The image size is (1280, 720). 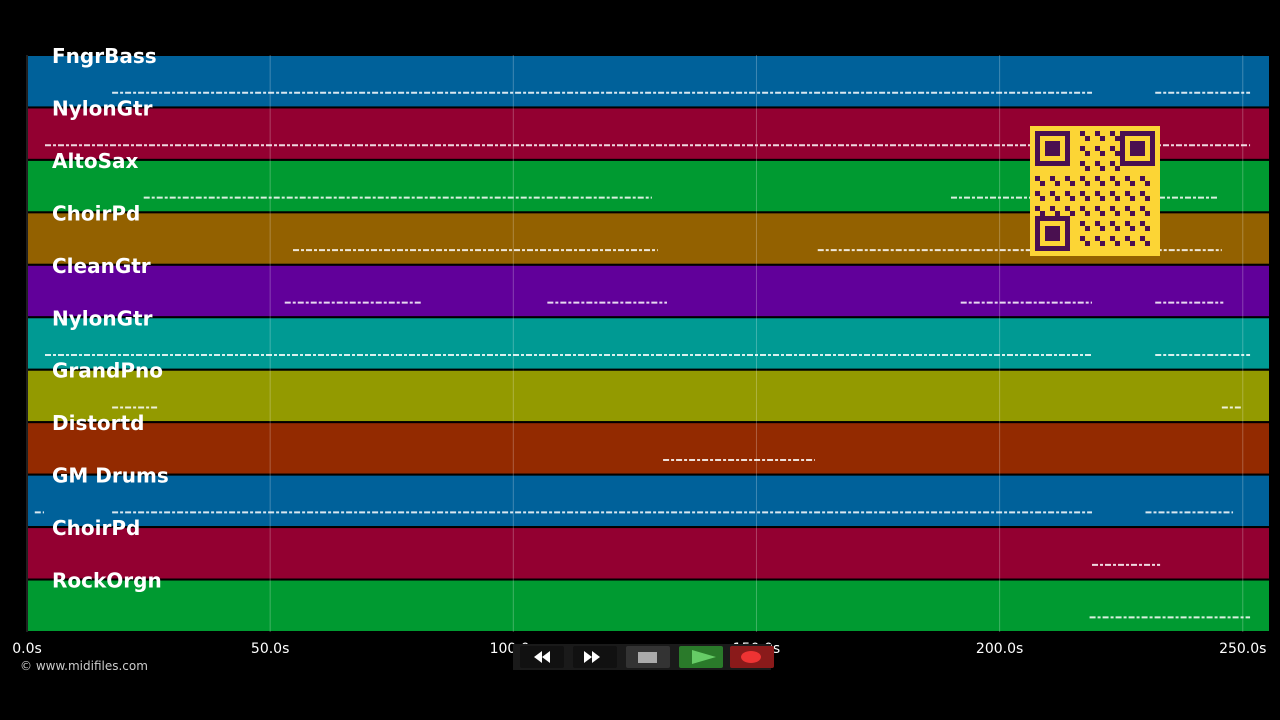 What do you see at coordinates (95, 161) in the screenshot?
I see `track-name: AltoSax` at bounding box center [95, 161].